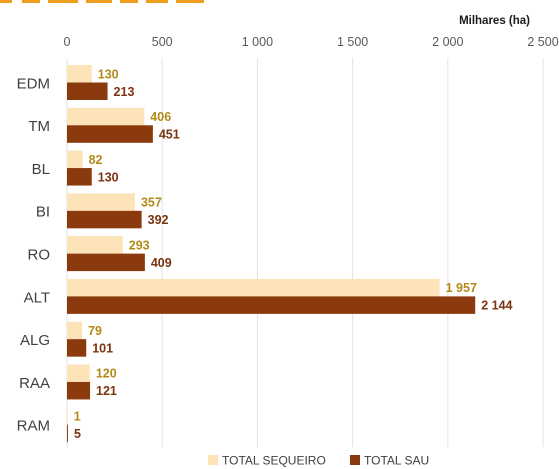 The width and height of the screenshot is (559, 469). What do you see at coordinates (162, 42) in the screenshot?
I see `x-tick-label: 500` at bounding box center [162, 42].